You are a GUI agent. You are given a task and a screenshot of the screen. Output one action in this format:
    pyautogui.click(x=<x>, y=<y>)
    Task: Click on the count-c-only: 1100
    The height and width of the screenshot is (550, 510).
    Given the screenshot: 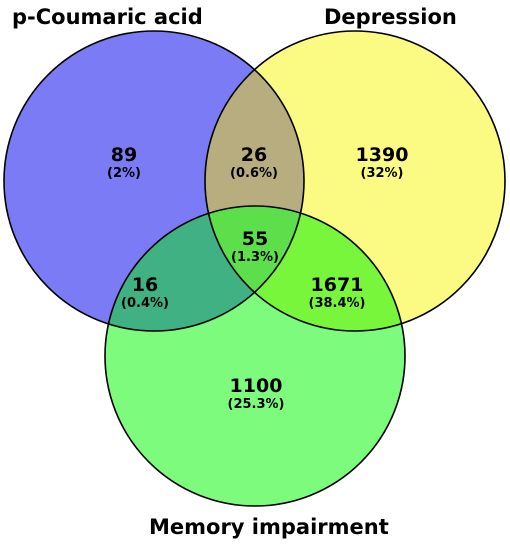 What is the action you would take?
    pyautogui.click(x=256, y=386)
    